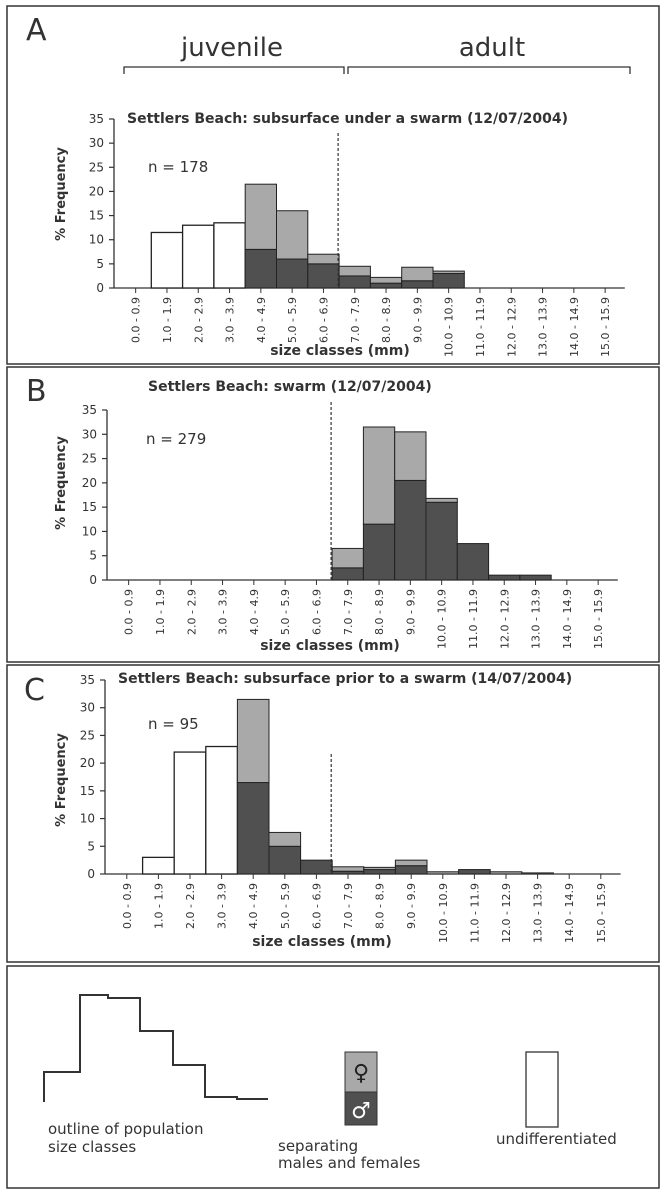 This screenshot has width=668, height=1200. Describe the element at coordinates (89, 507) in the screenshot. I see `y-tick-label: 15` at that location.